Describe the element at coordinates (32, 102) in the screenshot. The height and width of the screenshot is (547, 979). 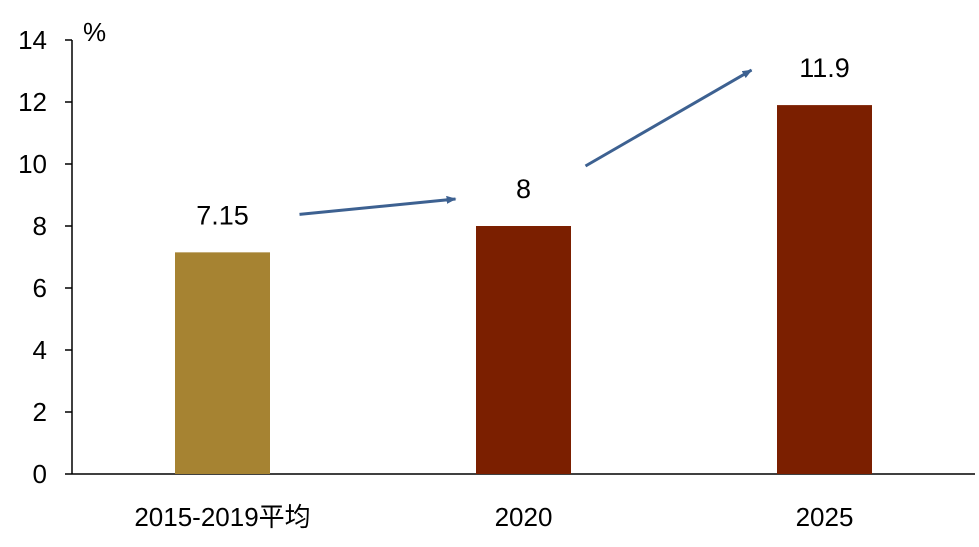
I see `y-tick-label: 12` at that location.